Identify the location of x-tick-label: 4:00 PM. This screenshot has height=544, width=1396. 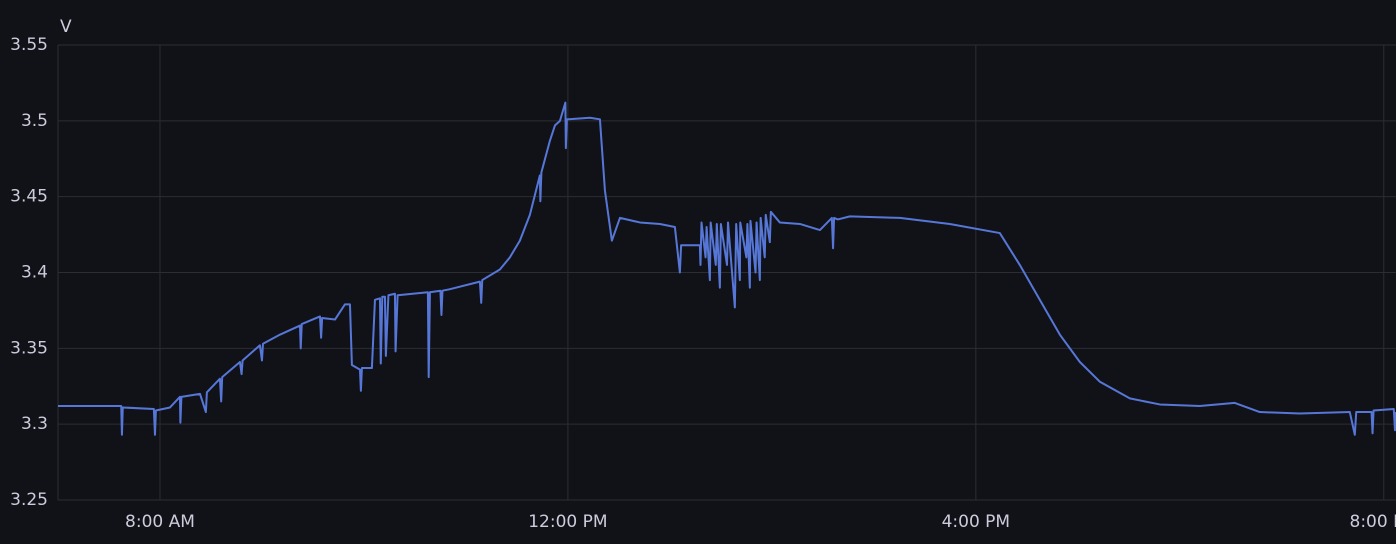
(976, 522).